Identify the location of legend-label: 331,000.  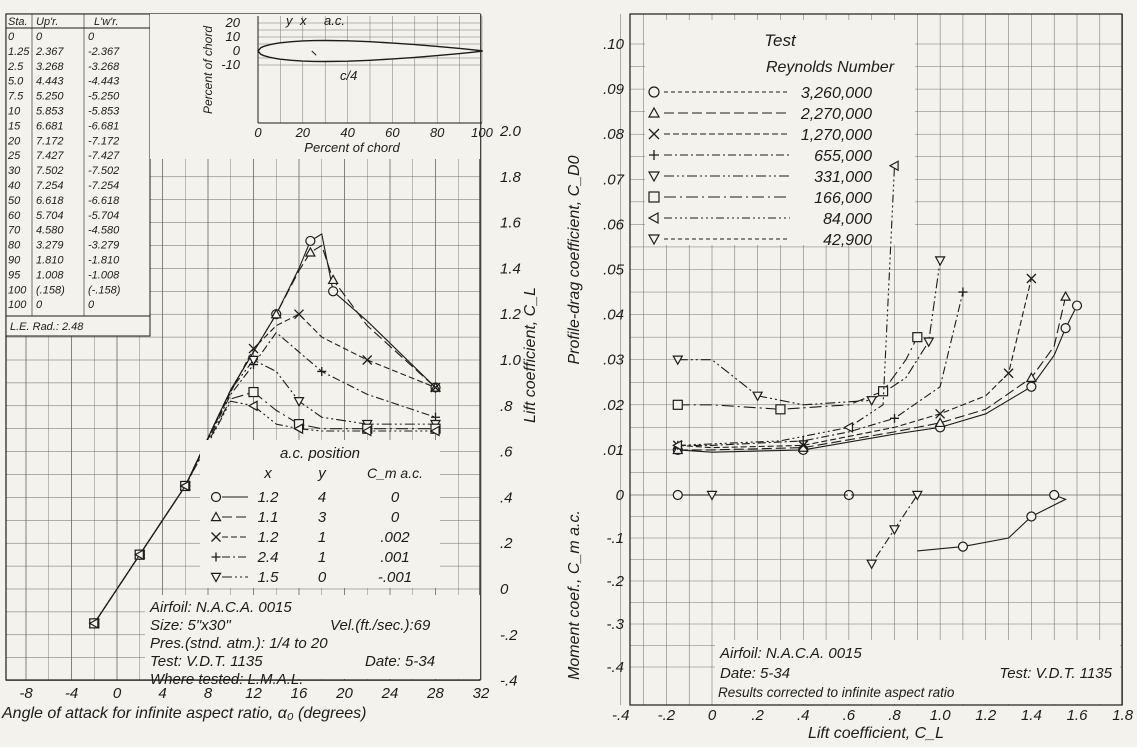
(843, 177).